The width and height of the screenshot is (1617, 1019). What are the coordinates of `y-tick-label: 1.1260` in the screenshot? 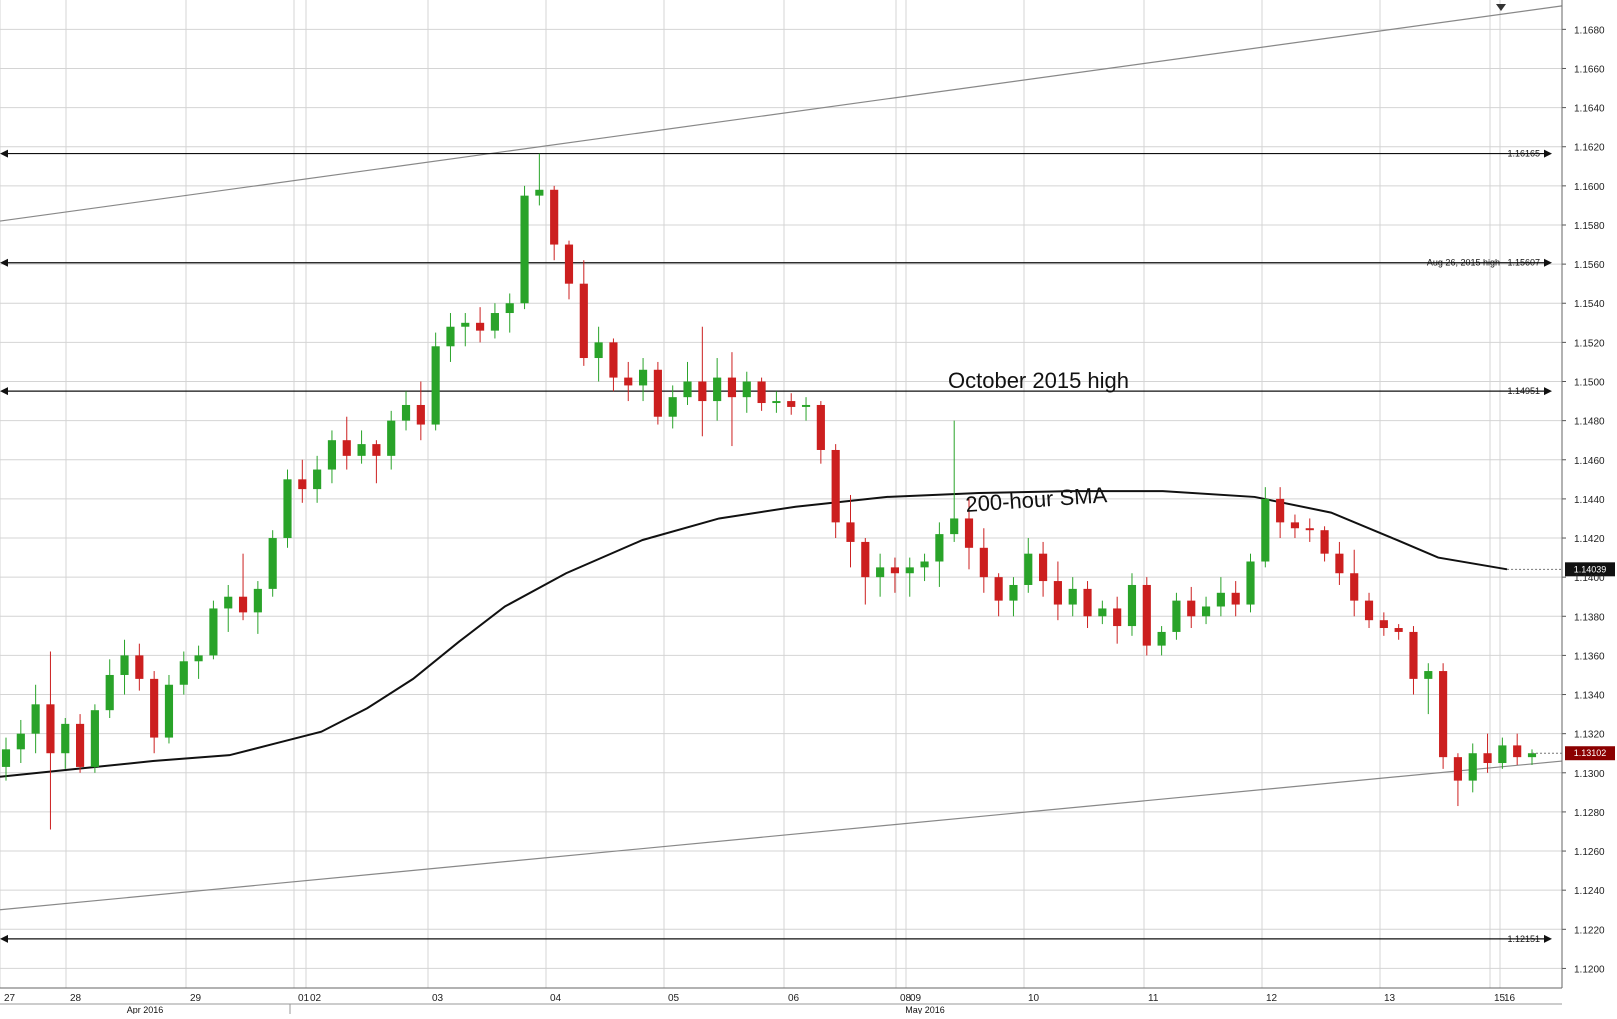 It's located at (1589, 852).